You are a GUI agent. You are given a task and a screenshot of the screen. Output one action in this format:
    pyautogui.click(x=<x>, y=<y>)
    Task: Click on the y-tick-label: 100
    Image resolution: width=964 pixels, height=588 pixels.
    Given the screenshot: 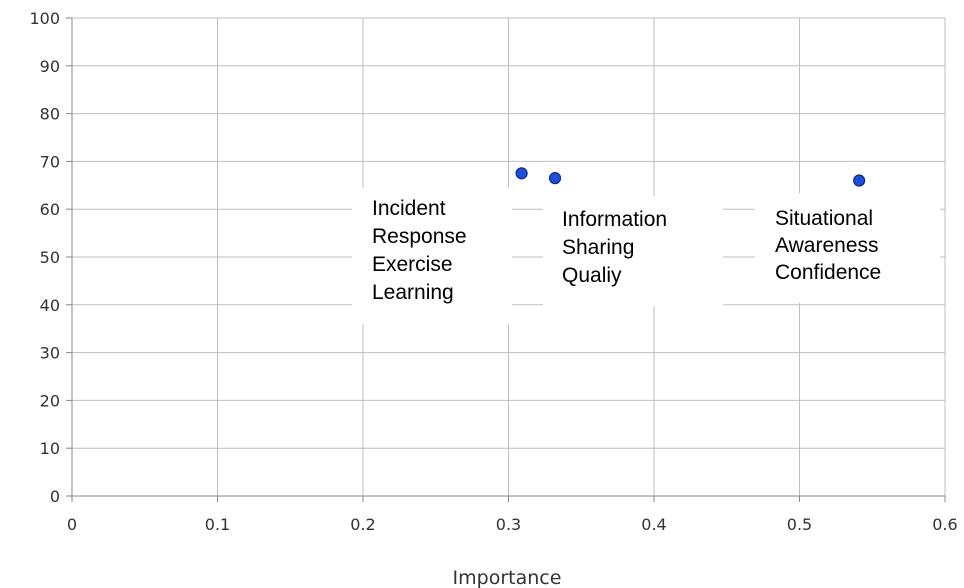 What is the action you would take?
    pyautogui.click(x=44, y=18)
    